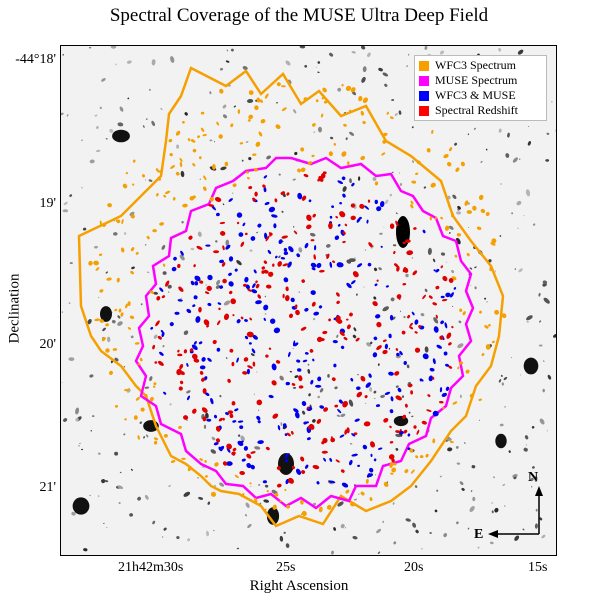 Image resolution: width=598 pixels, height=598 pixels. What do you see at coordinates (151, 567) in the screenshot?
I see `x-tick-label: 21h42m30s` at bounding box center [151, 567].